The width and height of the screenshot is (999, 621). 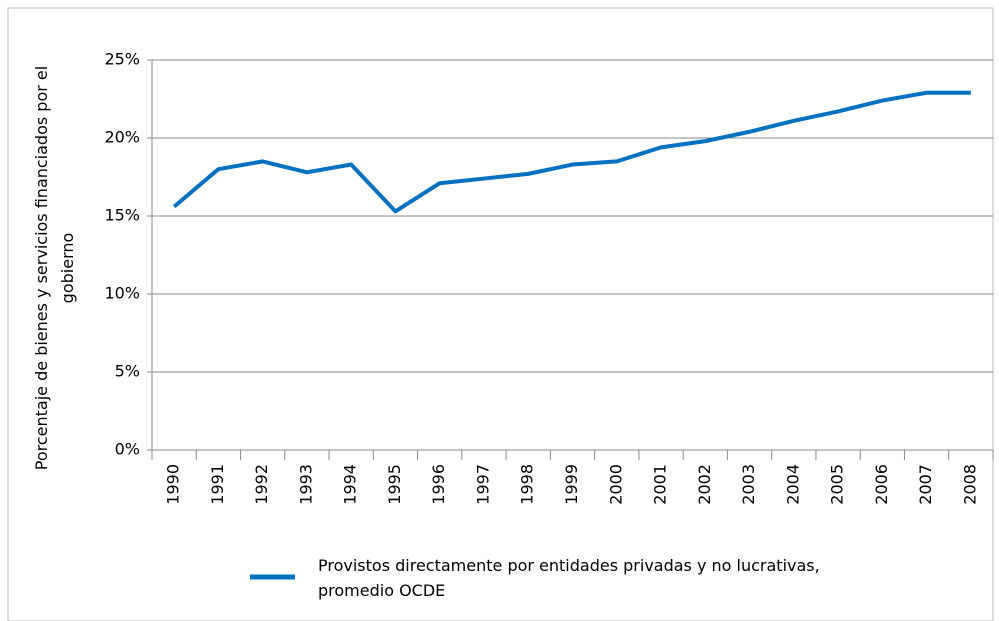 What do you see at coordinates (615, 484) in the screenshot?
I see `x-tick-label: 2000` at bounding box center [615, 484].